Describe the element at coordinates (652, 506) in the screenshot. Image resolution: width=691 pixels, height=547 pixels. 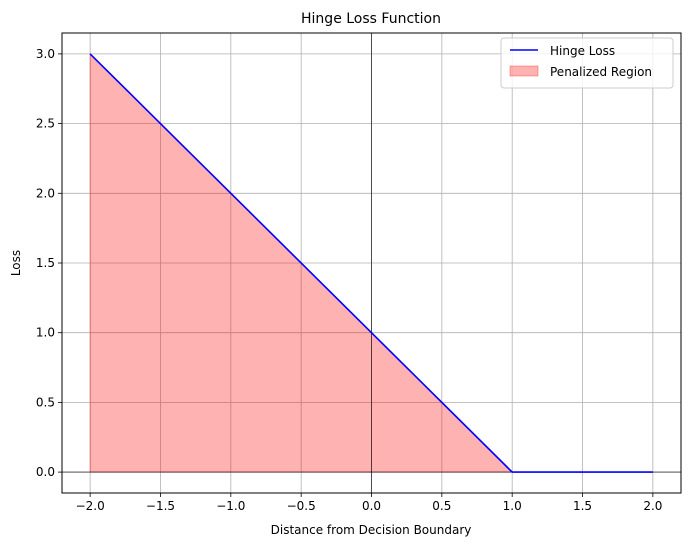
I see `x-tick-label: 2.0` at that location.